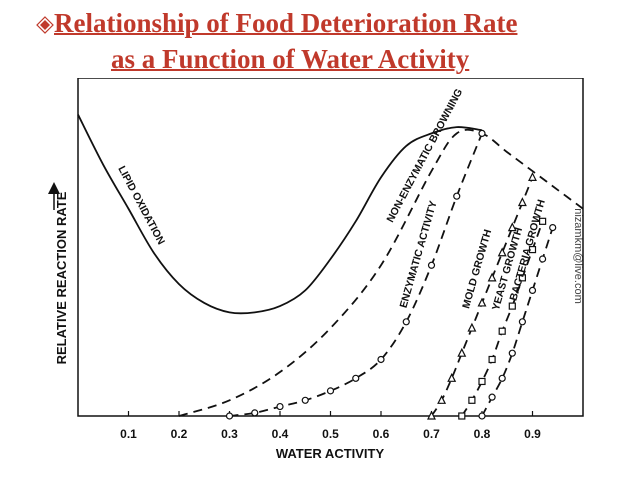  I want to click on lipid-oxidation-label: LIPID OXIDATION, so click(141, 205).